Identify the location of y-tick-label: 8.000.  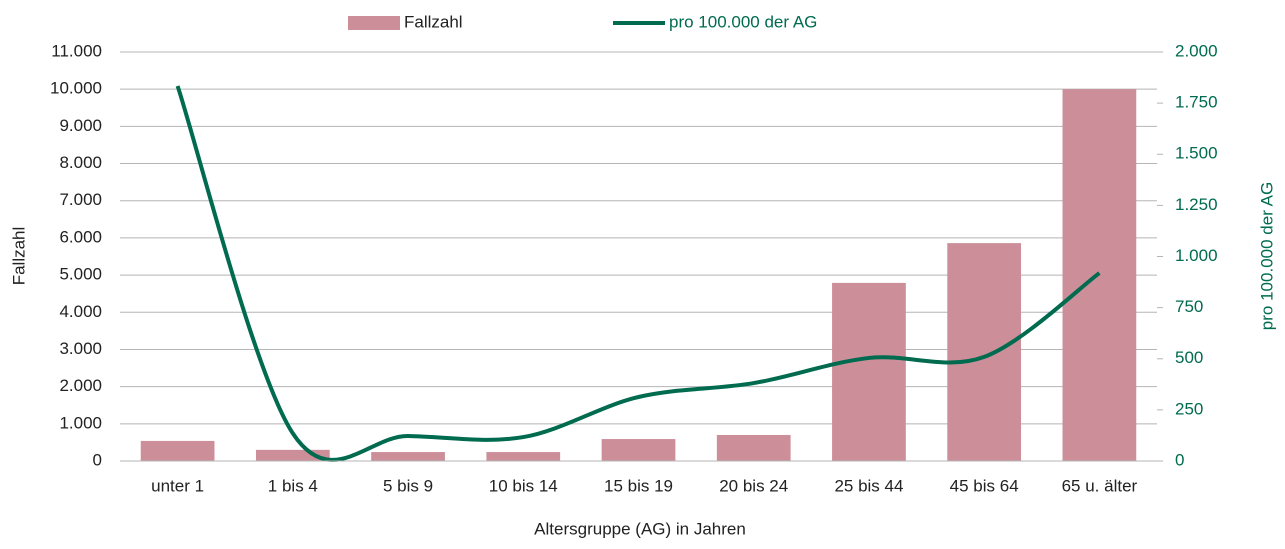
(80, 162).